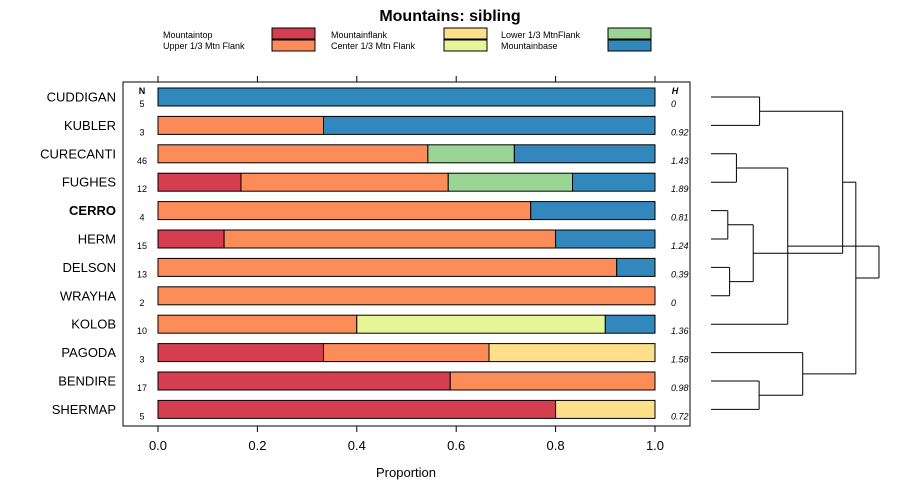  What do you see at coordinates (93, 324) in the screenshot?
I see `row-label-kolob: KOLOB` at bounding box center [93, 324].